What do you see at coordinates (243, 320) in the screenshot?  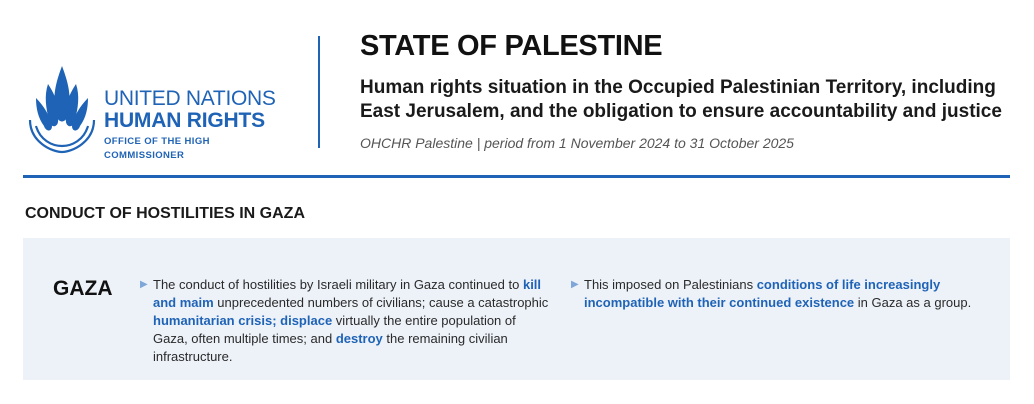 I see `highlight-humanitarian-crisis: humanitarian crisis; displace` at bounding box center [243, 320].